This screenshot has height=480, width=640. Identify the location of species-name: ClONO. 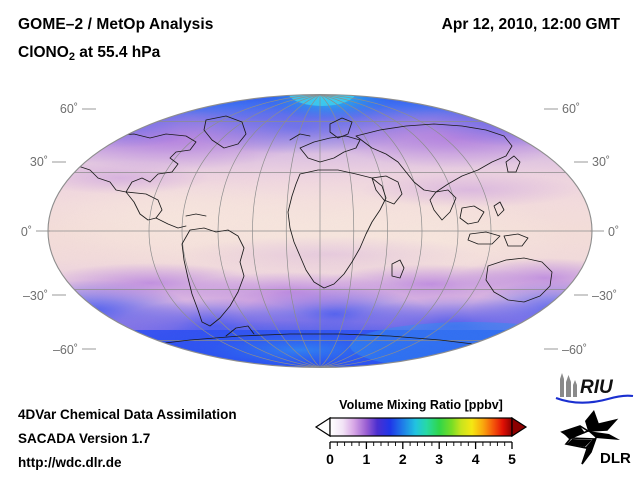
(43, 52).